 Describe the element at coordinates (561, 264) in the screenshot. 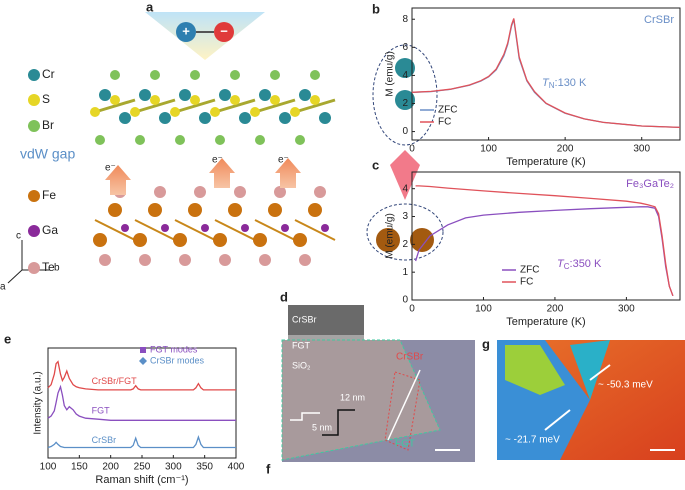

I see `annotation-symbol: T` at that location.